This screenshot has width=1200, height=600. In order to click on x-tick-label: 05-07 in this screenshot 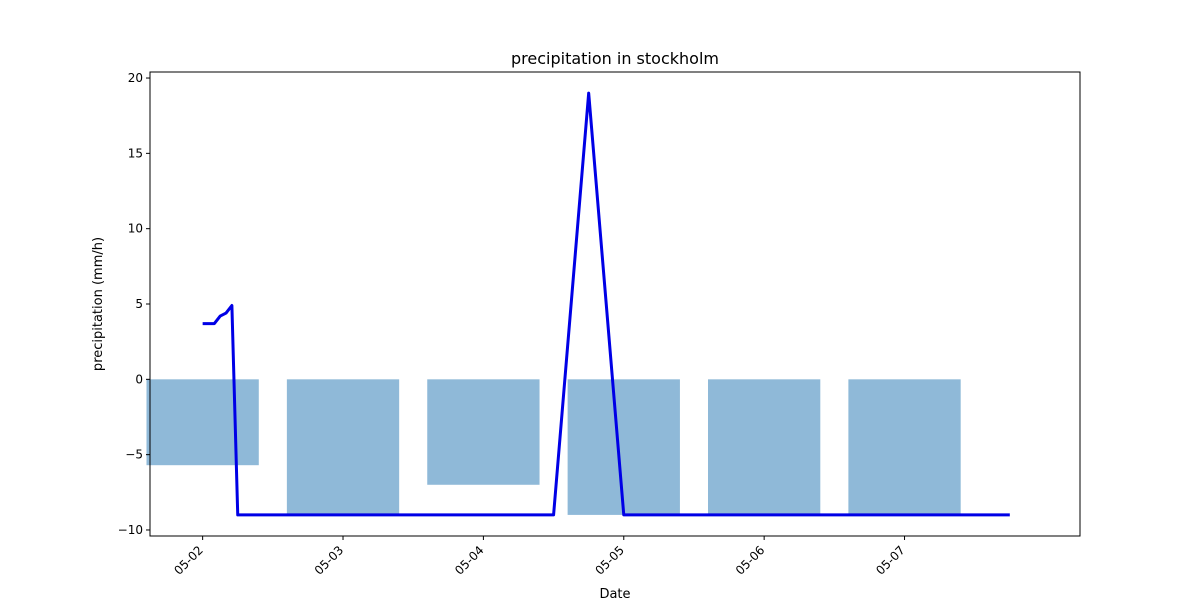, I will do `click(890, 560)`.